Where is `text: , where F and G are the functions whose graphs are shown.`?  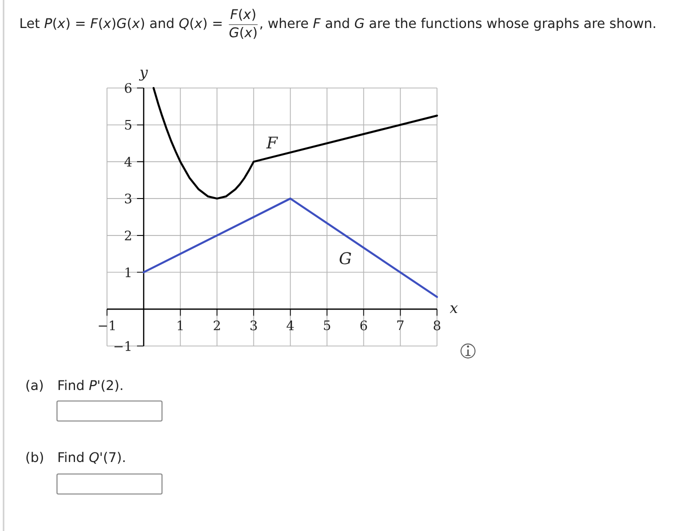
text: , where F and G are the functions whose graphs are shown. is located at coordinates (458, 24).